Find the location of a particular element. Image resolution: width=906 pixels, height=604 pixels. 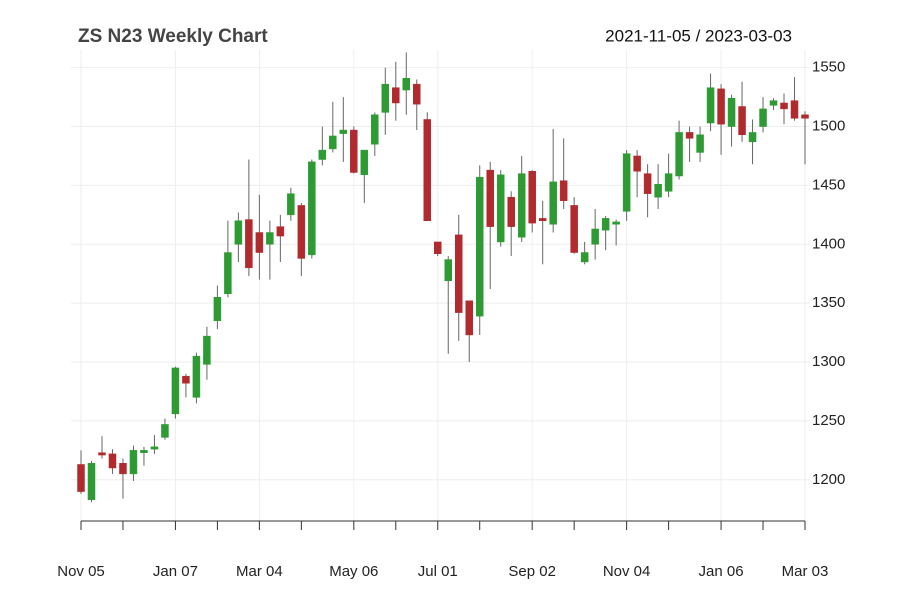

y-tick-label: 1350 is located at coordinates (828, 302).